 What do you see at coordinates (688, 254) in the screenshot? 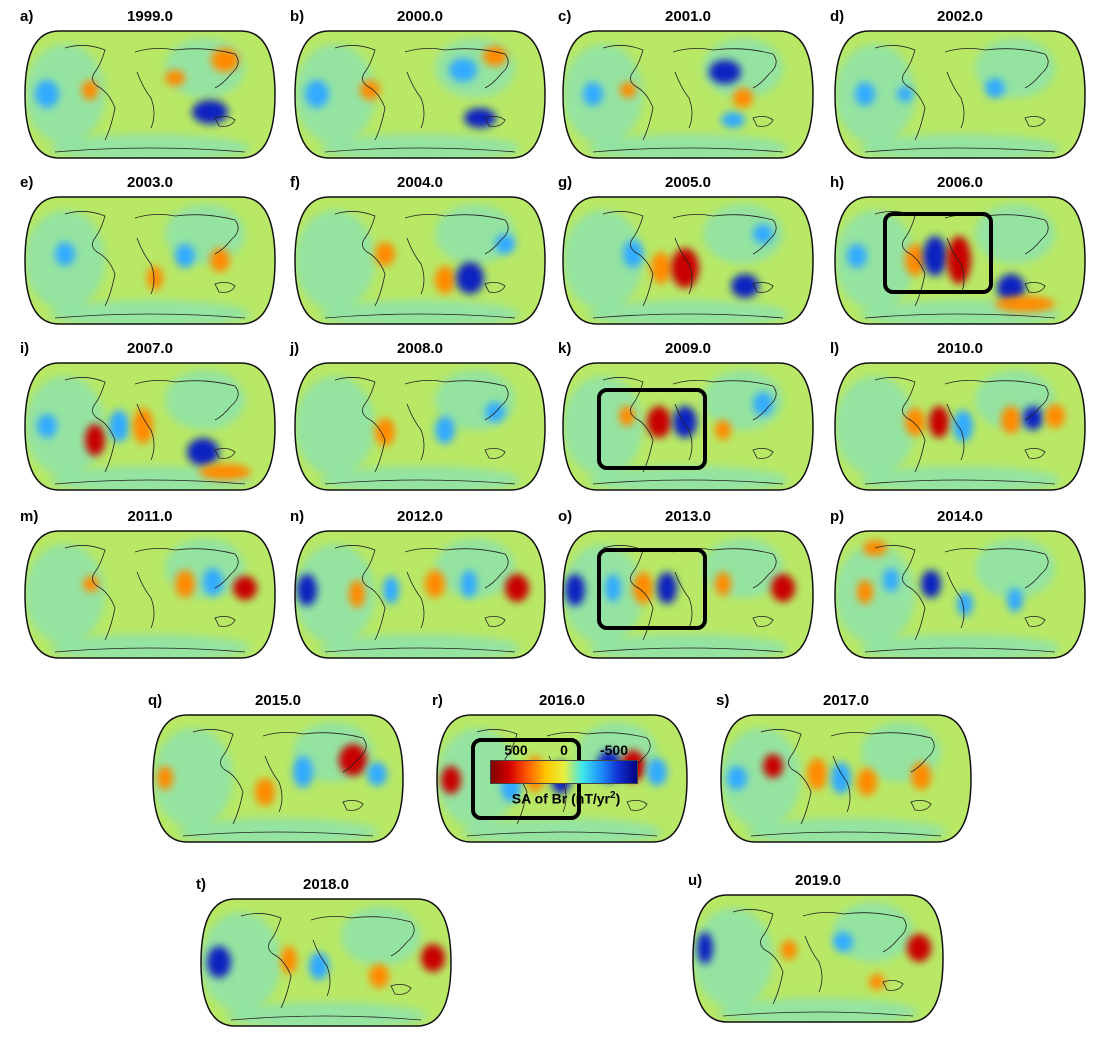
I see `map-panel-g: g) 2005.0` at bounding box center [688, 254].